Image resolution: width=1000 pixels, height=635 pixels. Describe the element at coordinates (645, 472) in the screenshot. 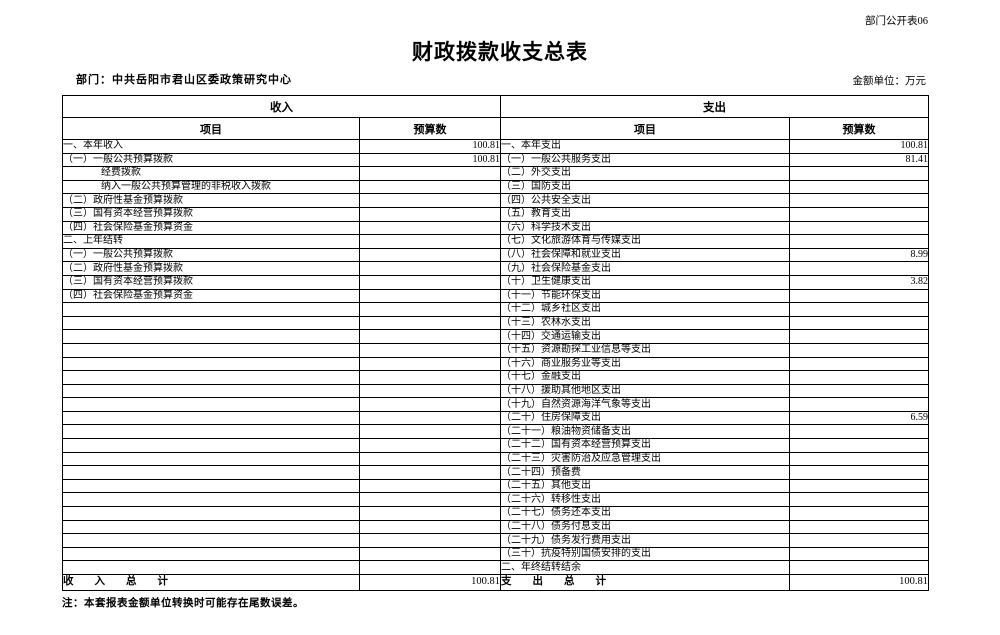

I see `expense-item-cell: （二十四）预备费` at that location.